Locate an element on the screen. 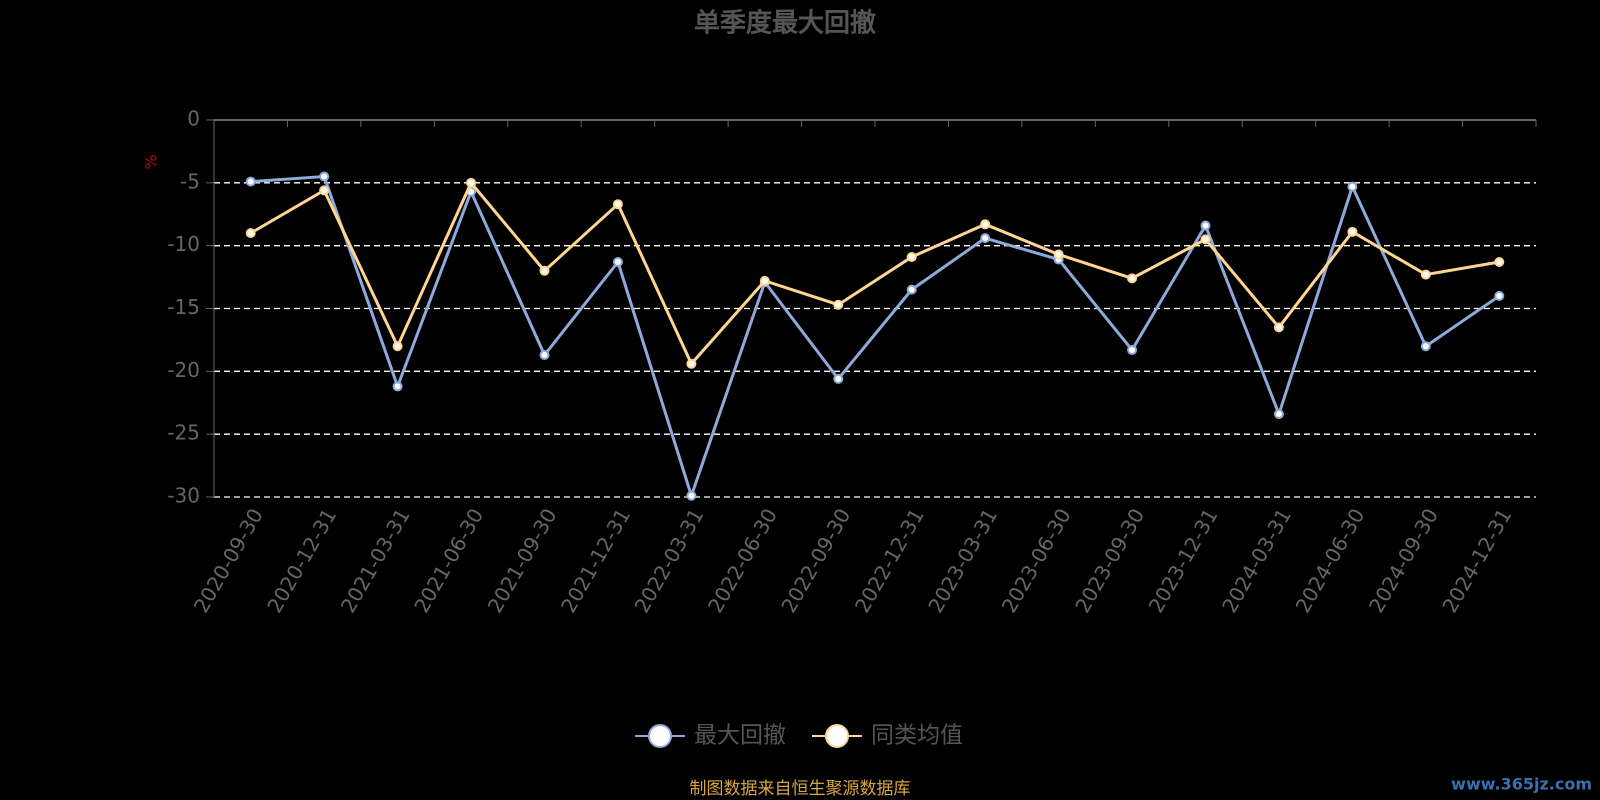 This screenshot has height=800, width=1600. x-tick-label: 2023-09-30 is located at coordinates (1109, 560).